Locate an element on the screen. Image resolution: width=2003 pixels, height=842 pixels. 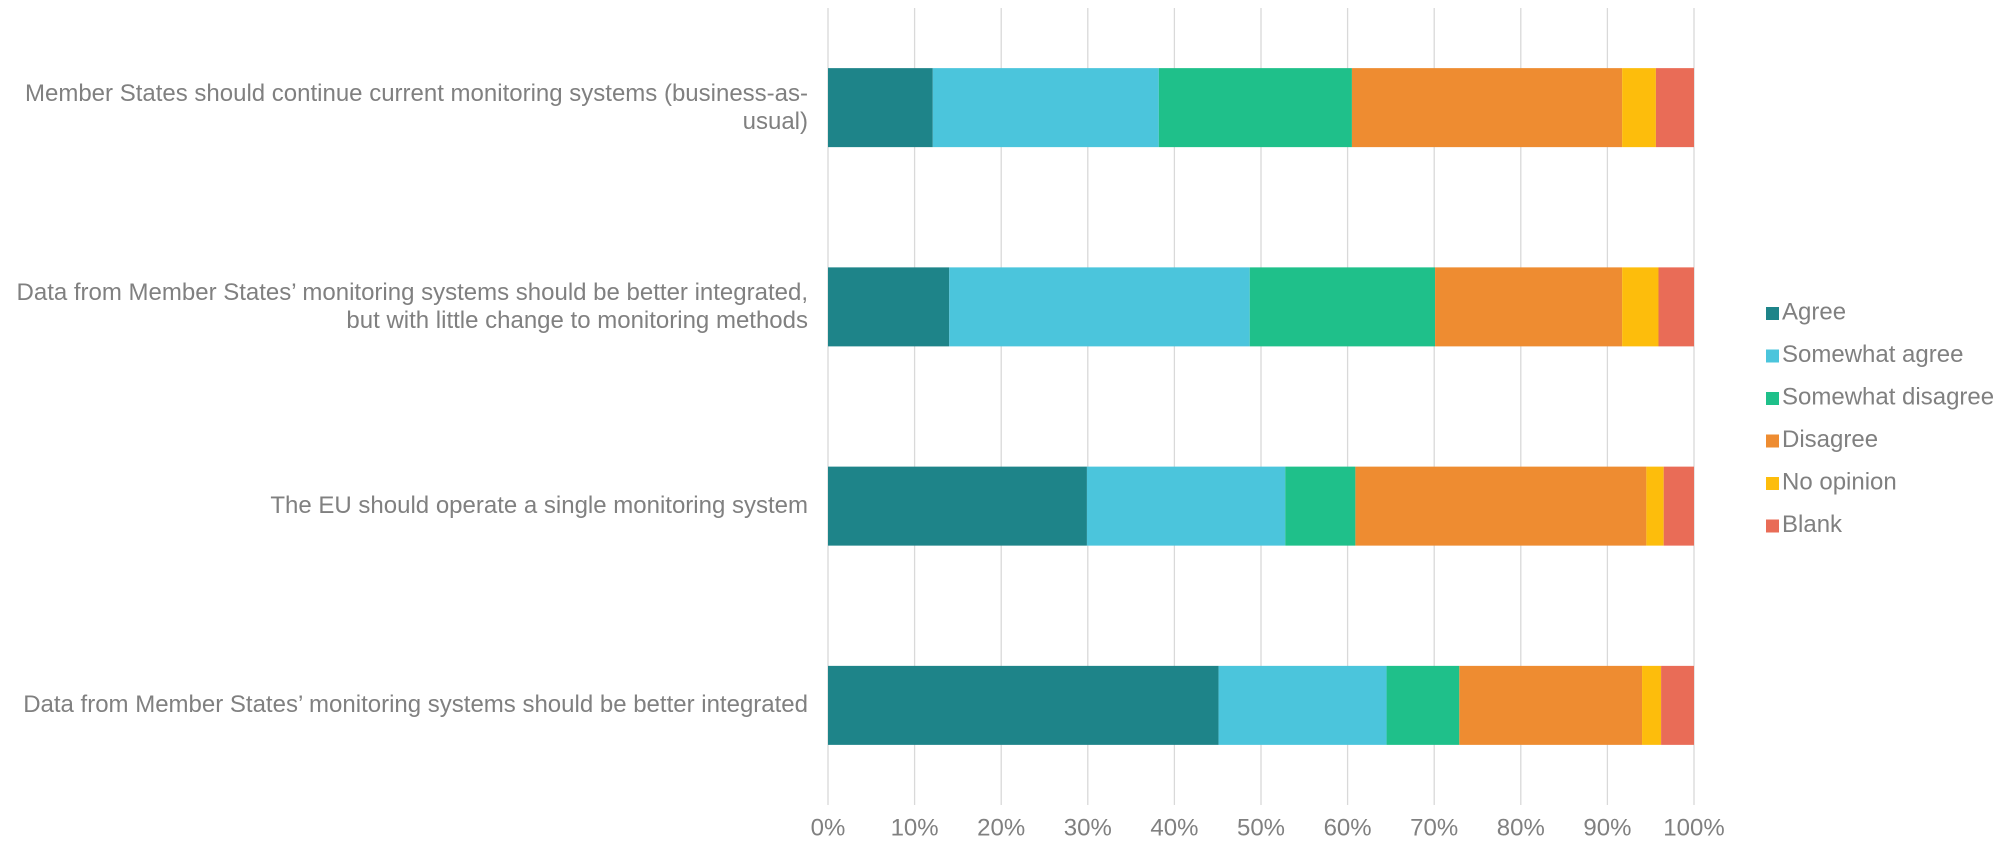
x-tick-label: 0% is located at coordinates (828, 827).